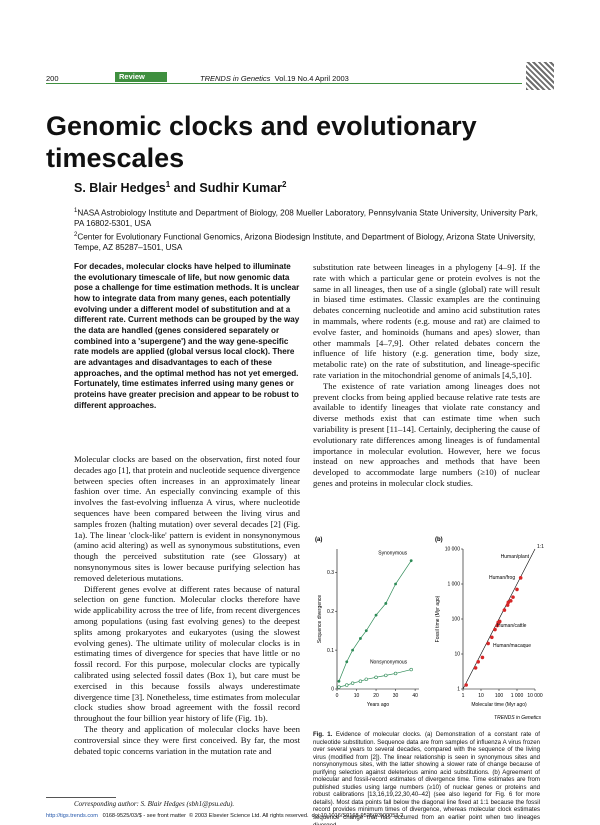 The image size is (600, 825). What do you see at coordinates (515, 557) in the screenshot?
I see `annotation: Human/plant` at bounding box center [515, 557].